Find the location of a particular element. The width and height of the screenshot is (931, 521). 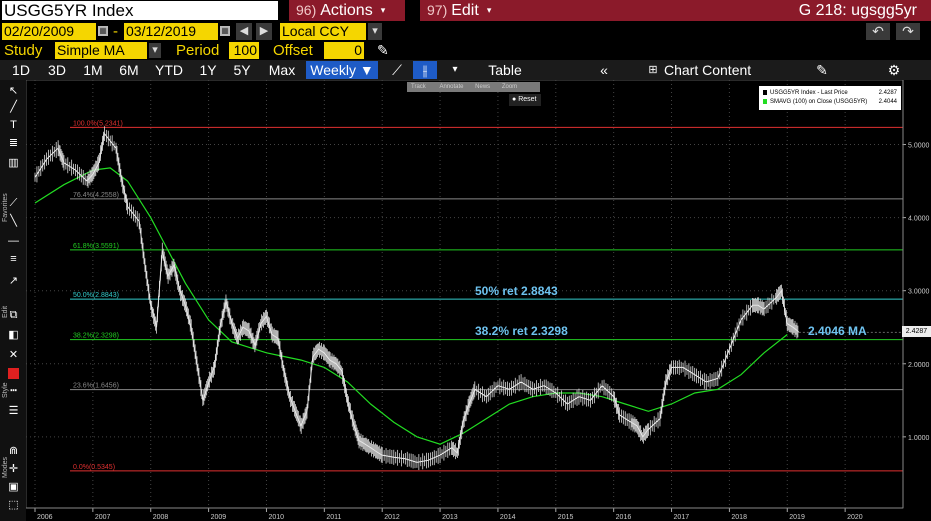

track-tool: Track is located at coordinates (418, 87).